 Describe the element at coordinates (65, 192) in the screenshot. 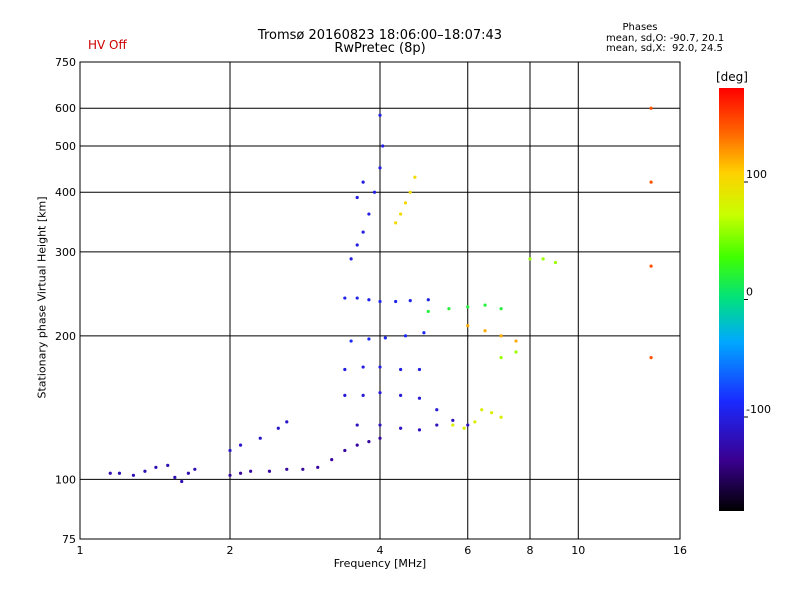

I see `y-tick-label: 400` at that location.